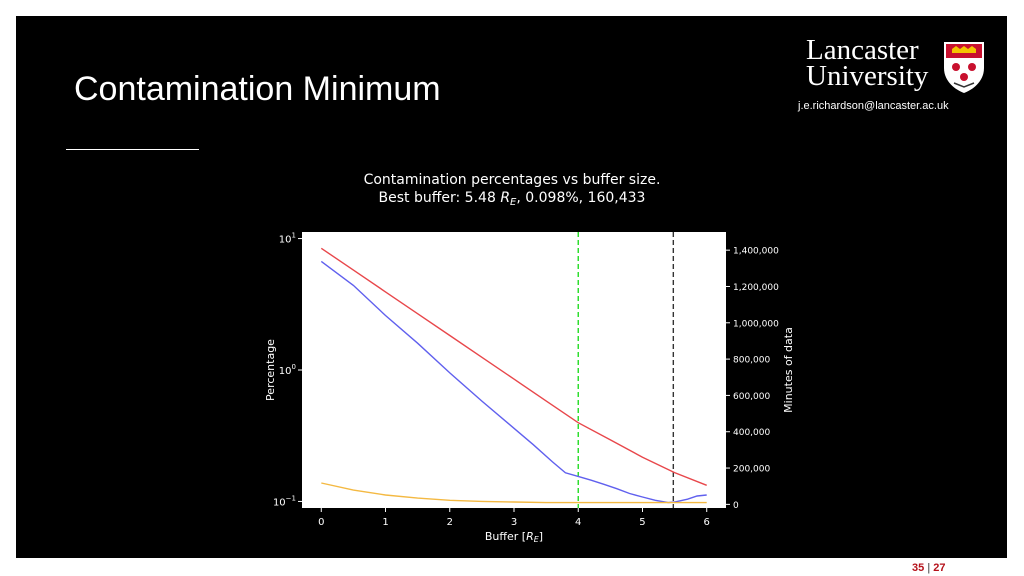 Image resolution: width=1024 pixels, height=576 pixels. What do you see at coordinates (505, 536) in the screenshot?
I see `x-axis-label-prefix: Buffer [` at bounding box center [505, 536].